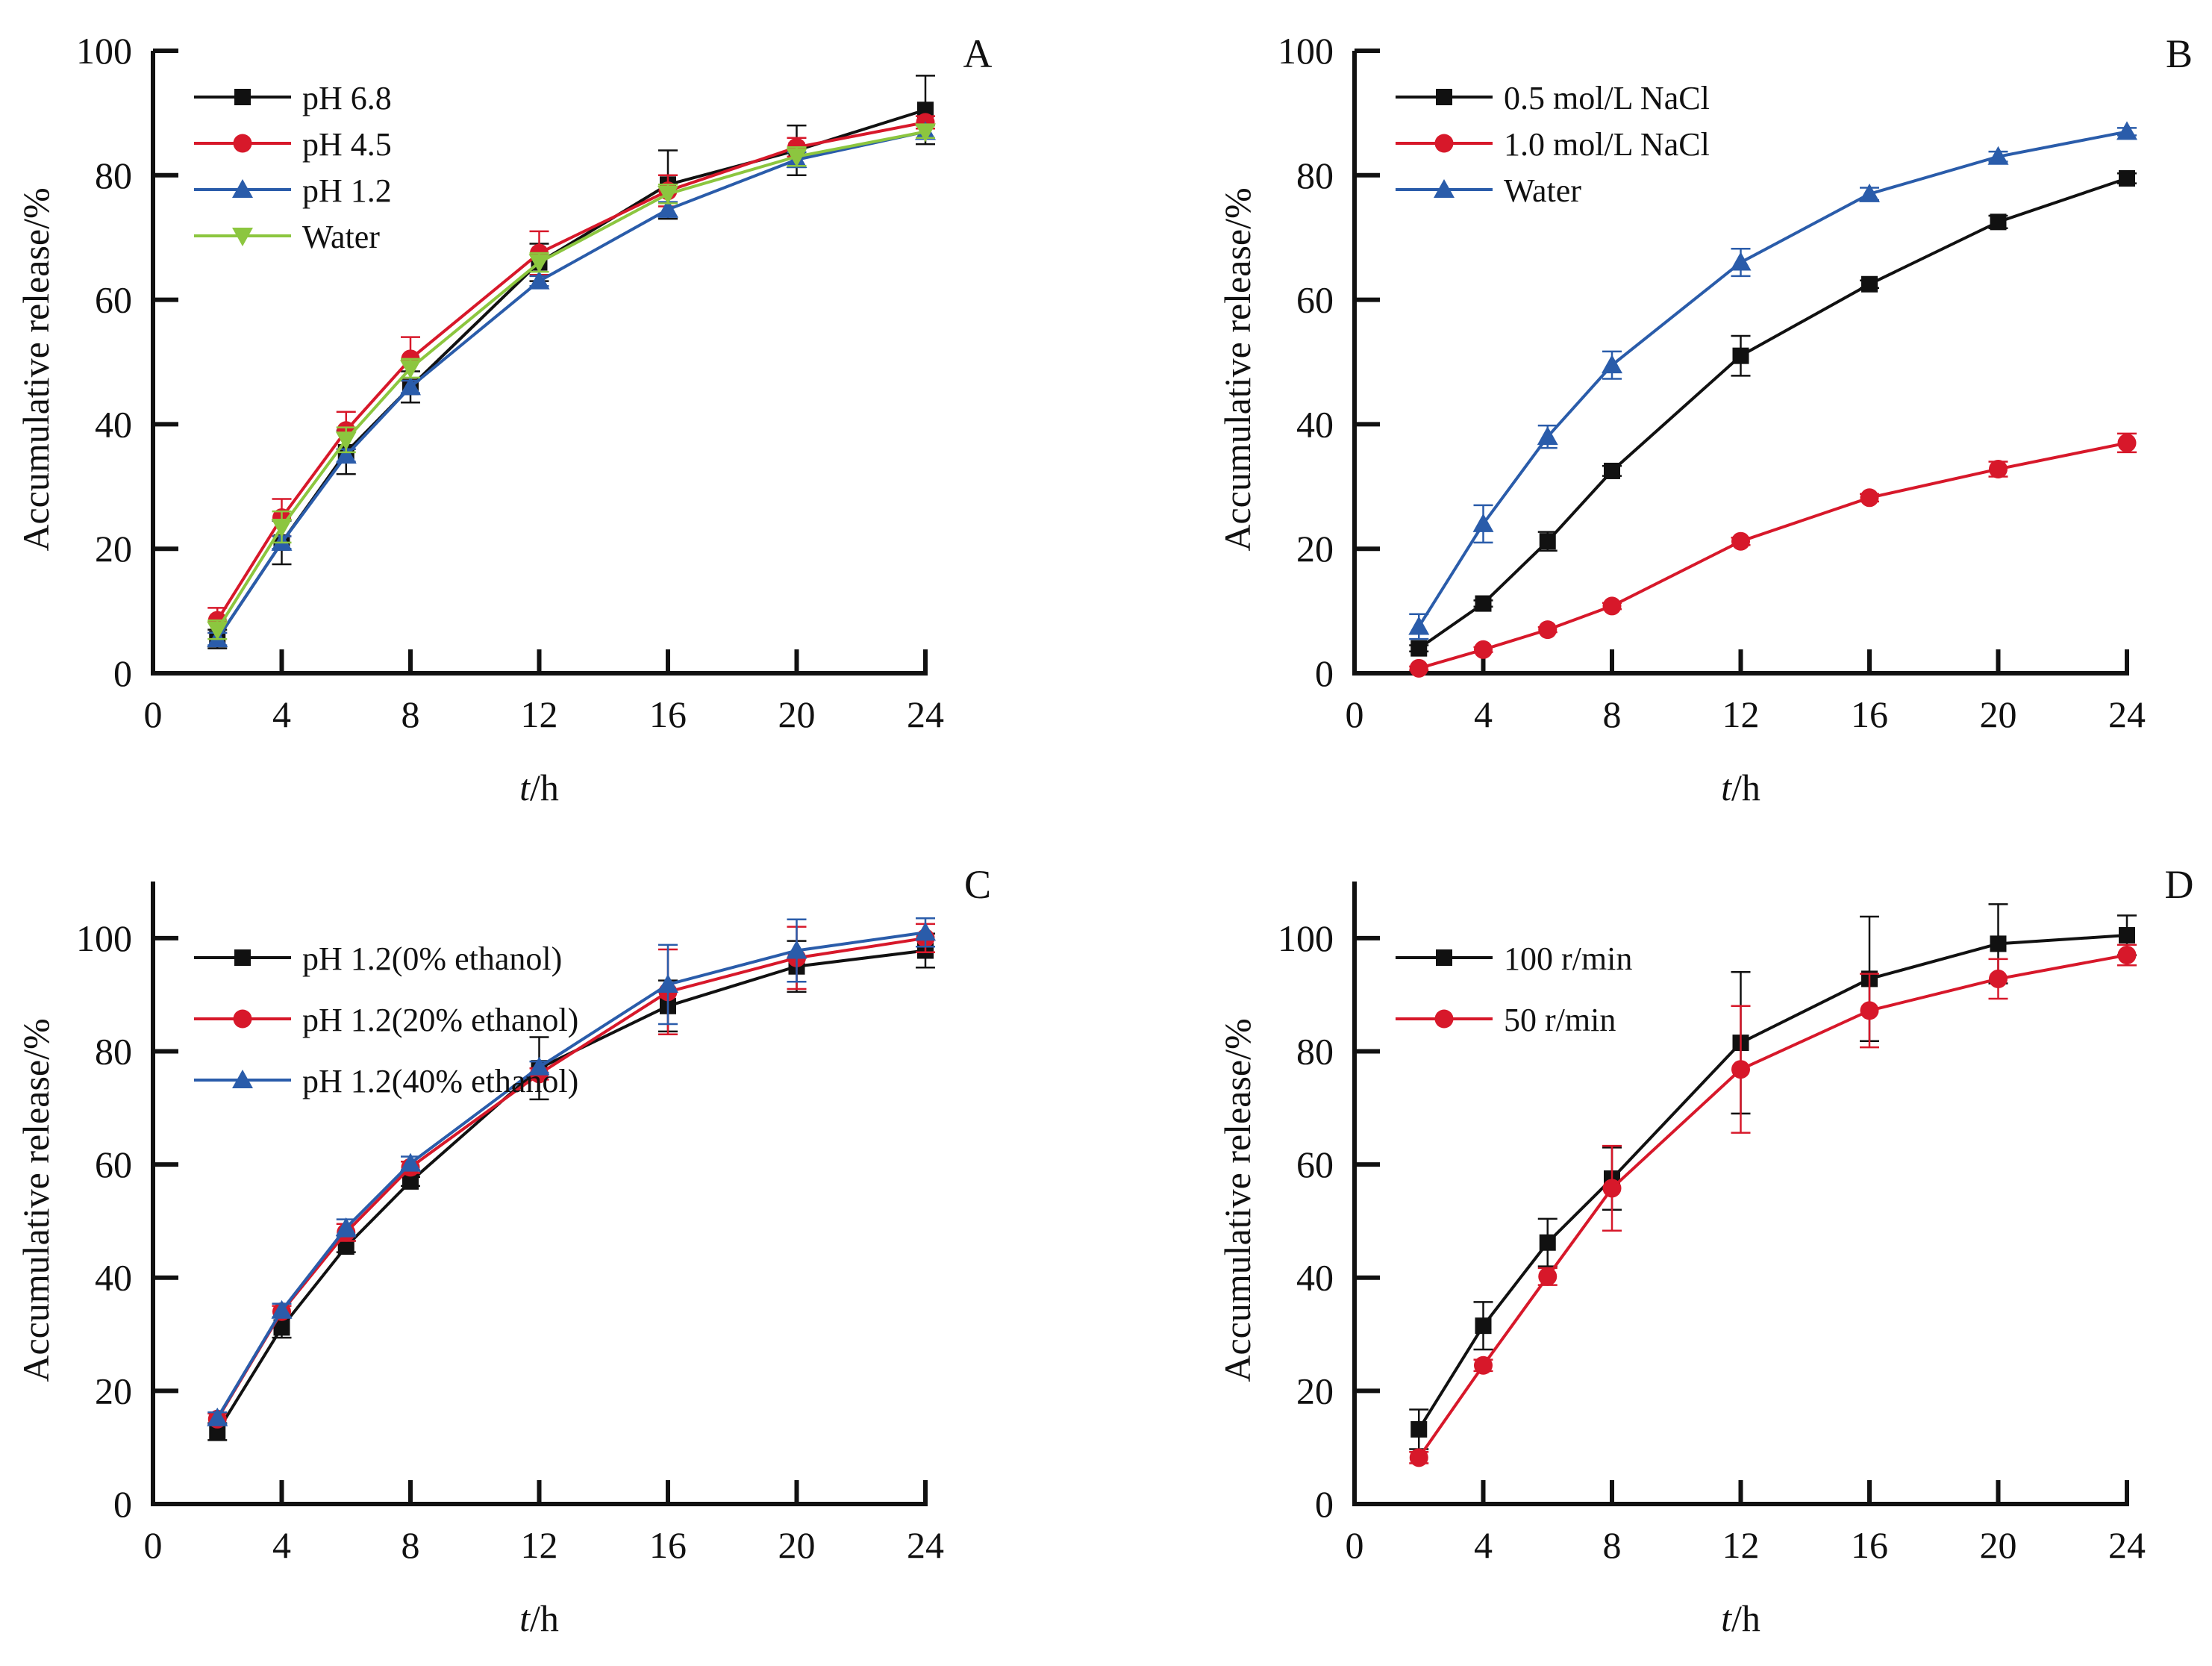  I want to click on legend-item: pH 1.2(0% ethanol), so click(378, 958).